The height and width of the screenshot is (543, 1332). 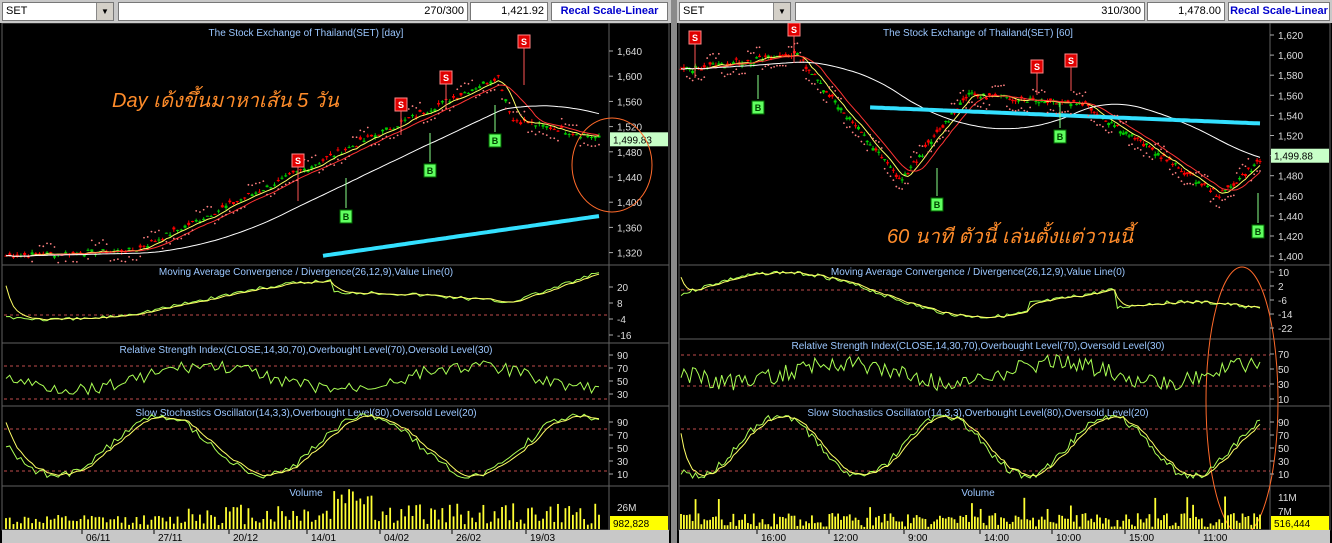 I want to click on volume-tick-label: 11M, so click(x=1287, y=498).